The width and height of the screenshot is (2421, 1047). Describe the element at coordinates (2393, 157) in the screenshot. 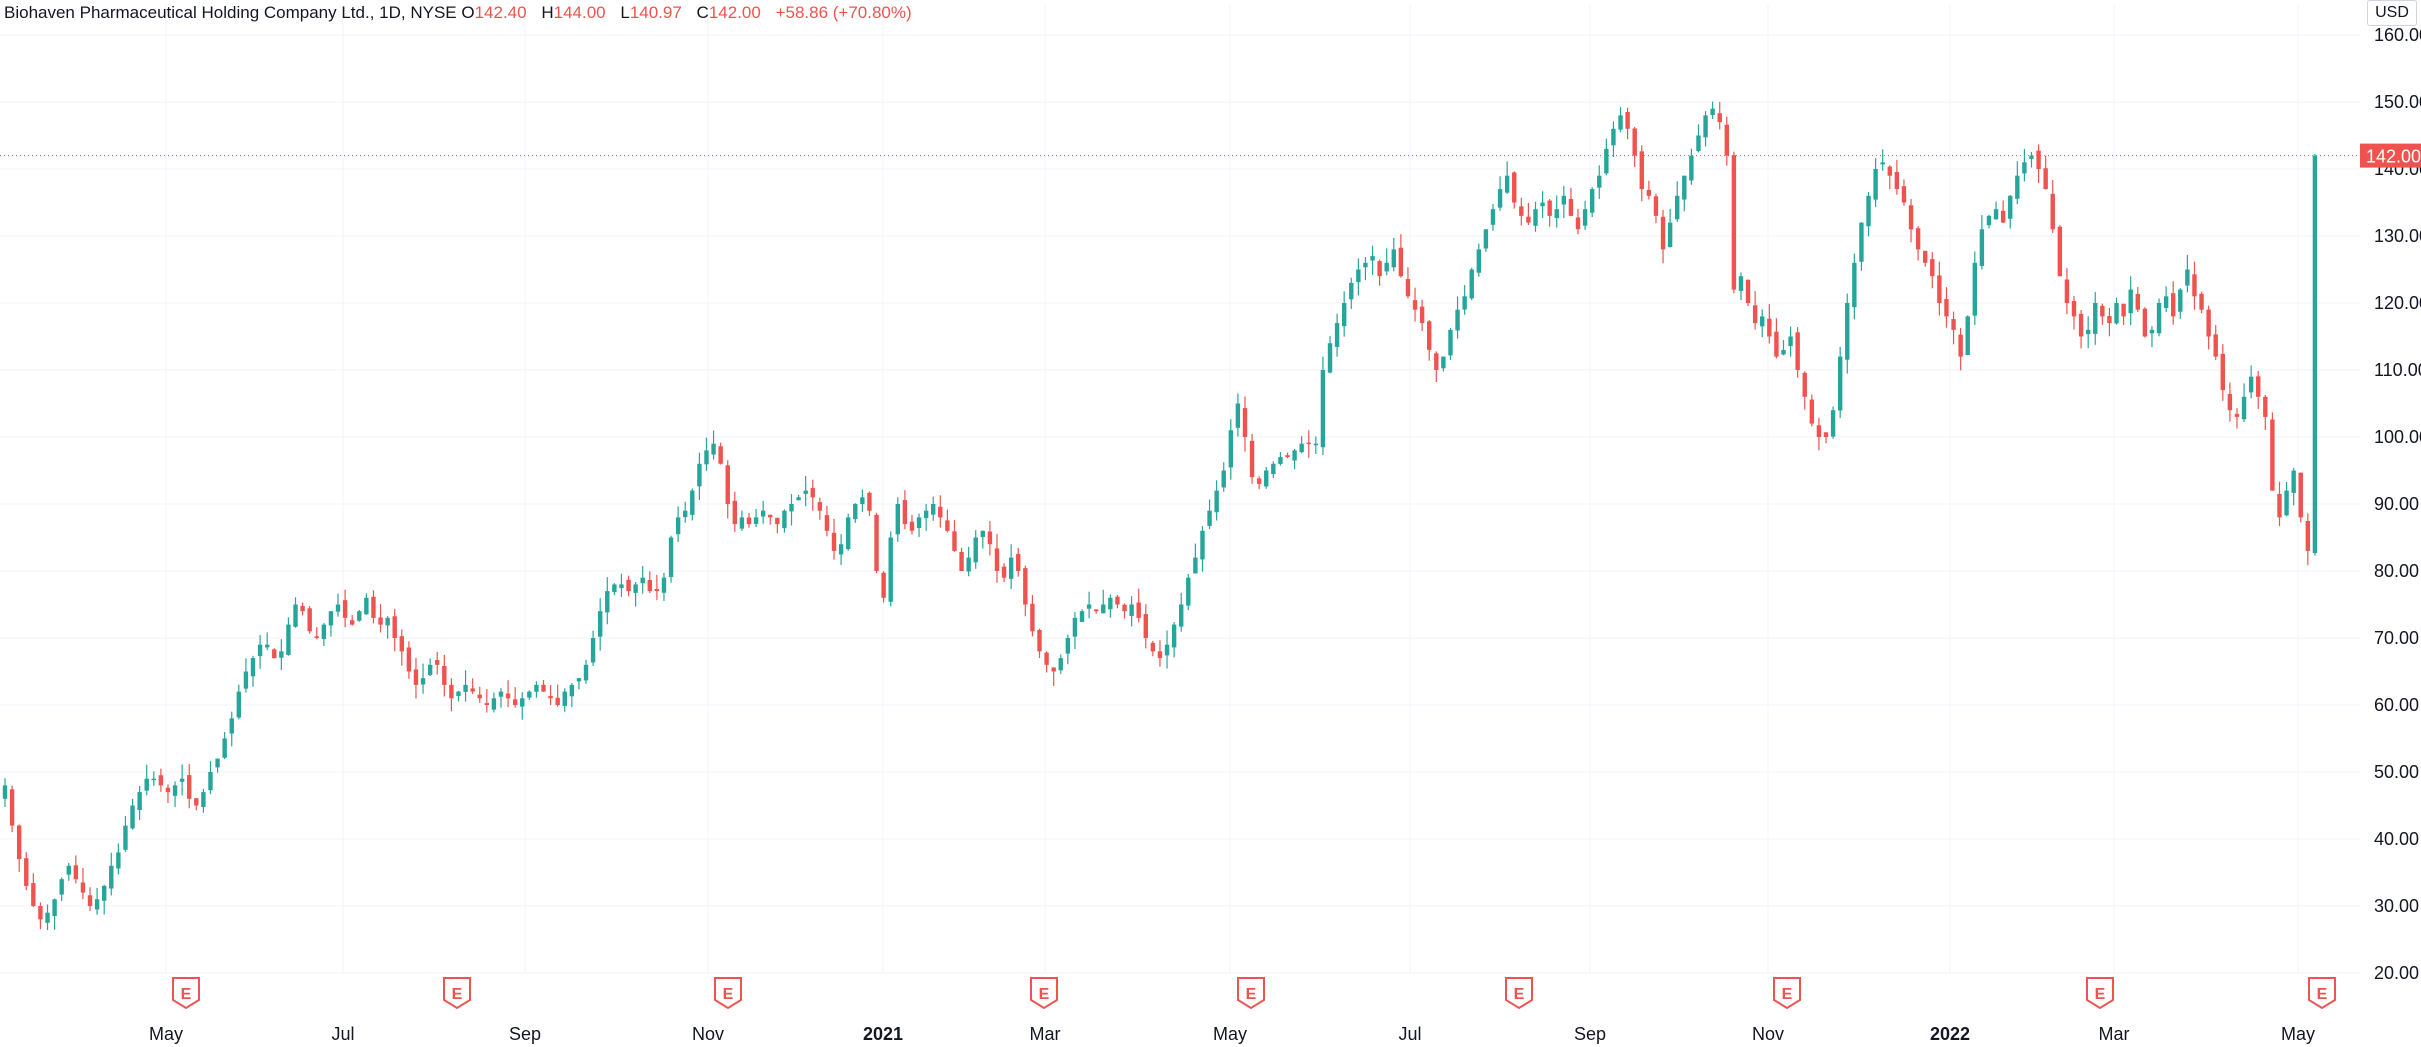

I see `price-tag-label: 142.00` at that location.